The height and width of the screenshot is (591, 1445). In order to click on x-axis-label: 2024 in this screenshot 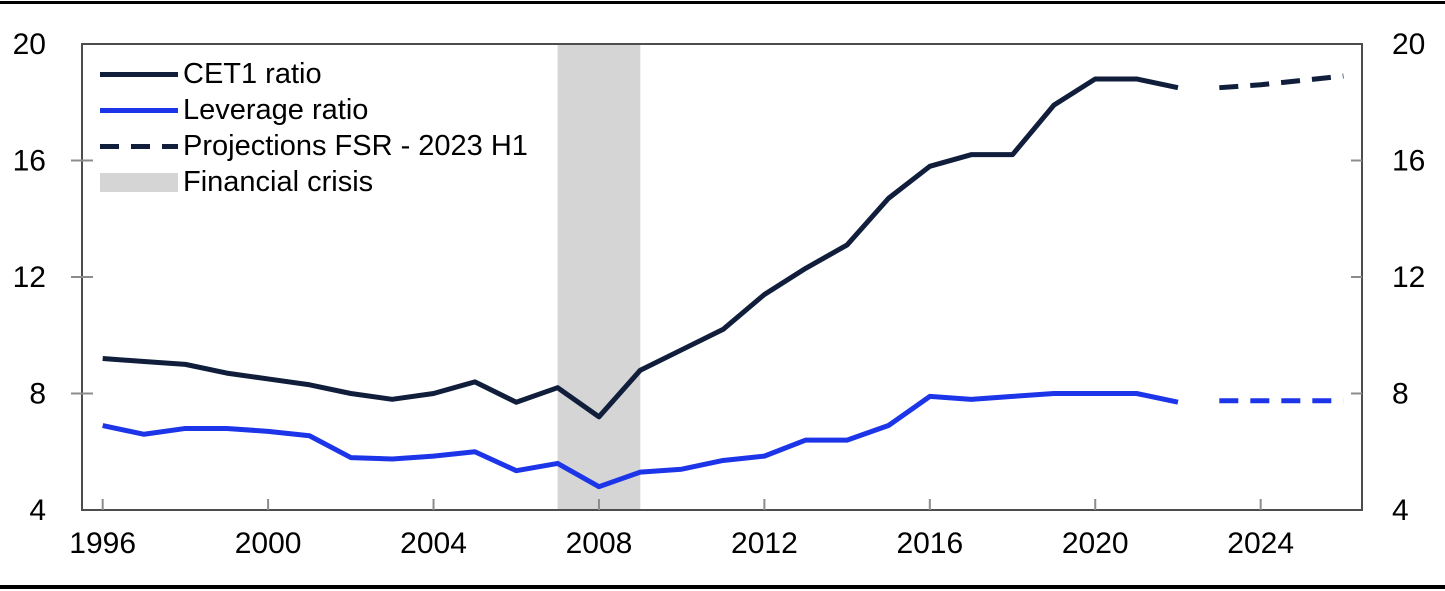, I will do `click(1260, 543)`.